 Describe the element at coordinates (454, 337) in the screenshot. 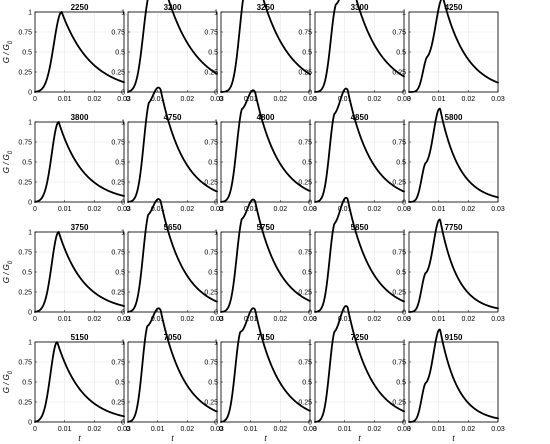

I see `panel-title: 9150` at that location.